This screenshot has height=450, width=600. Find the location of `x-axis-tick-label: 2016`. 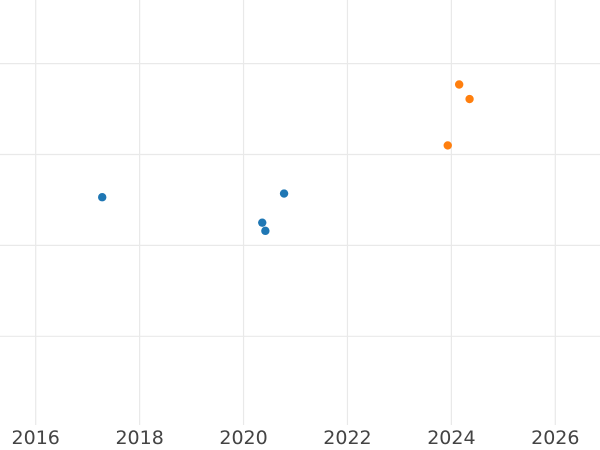

x-axis-tick-label: 2016 is located at coordinates (36, 438).